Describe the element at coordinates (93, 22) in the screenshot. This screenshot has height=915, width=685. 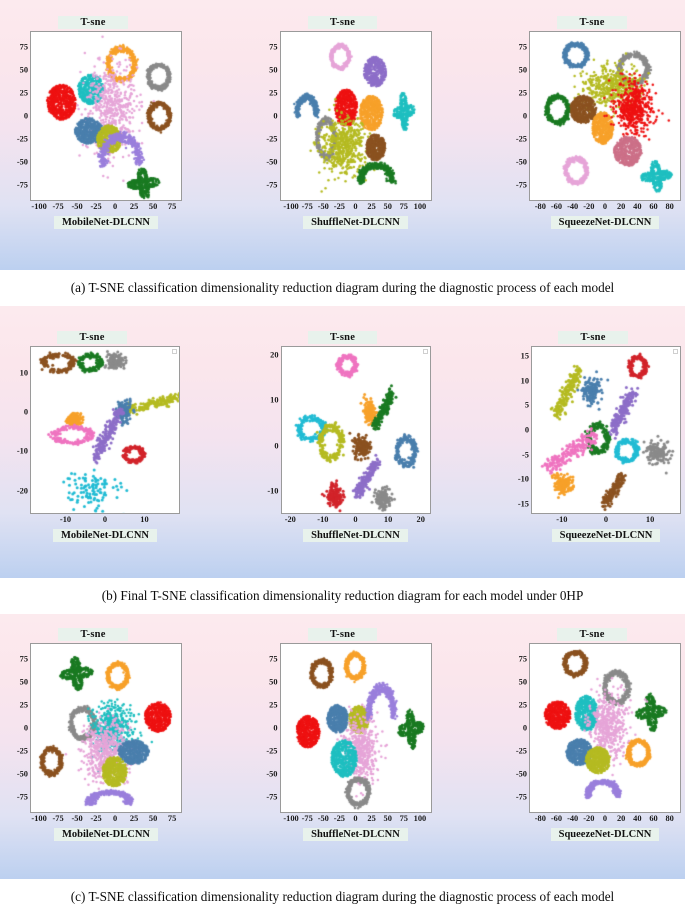
I see `tsne-title-a-1: T-sne` at that location.